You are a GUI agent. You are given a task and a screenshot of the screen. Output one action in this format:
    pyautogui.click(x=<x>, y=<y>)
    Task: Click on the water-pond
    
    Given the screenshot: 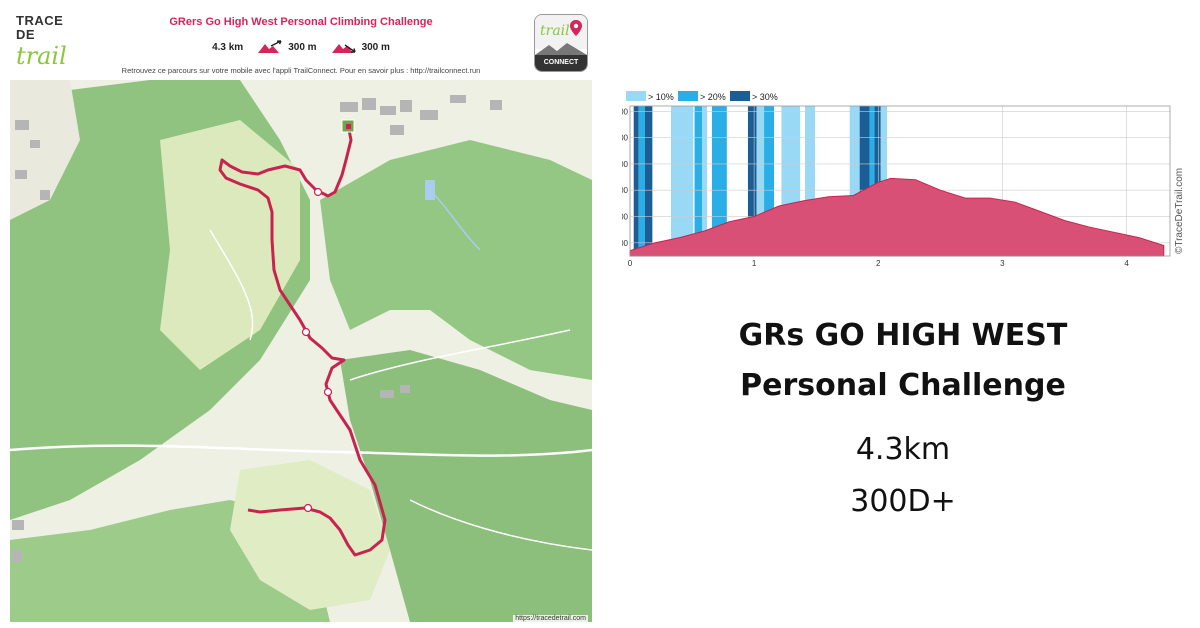 What is the action you would take?
    pyautogui.click(x=430, y=190)
    